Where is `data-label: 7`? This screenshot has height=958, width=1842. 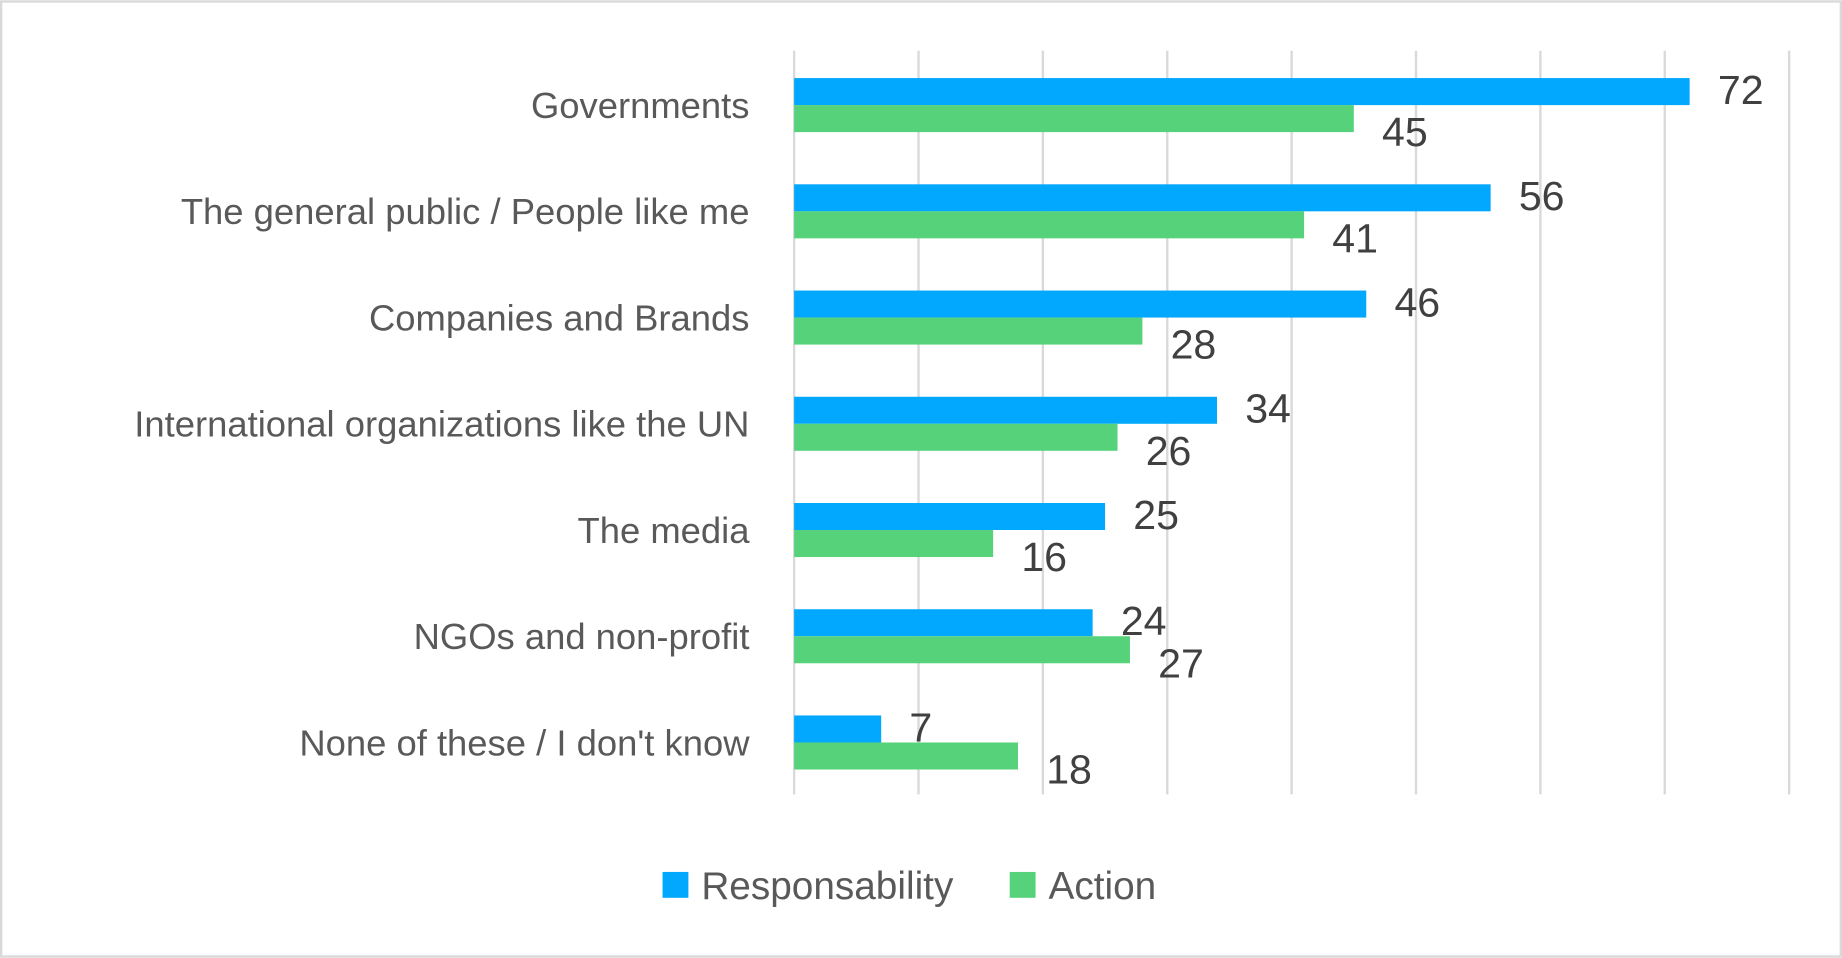
data-label: 7 is located at coordinates (920, 727).